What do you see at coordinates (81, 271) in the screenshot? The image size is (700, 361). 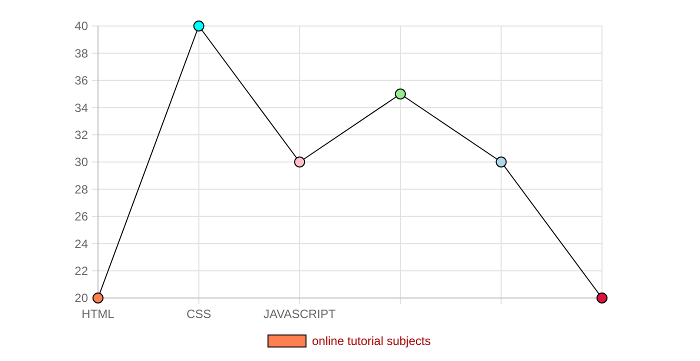 I see `y-tick-label: 22` at bounding box center [81, 271].